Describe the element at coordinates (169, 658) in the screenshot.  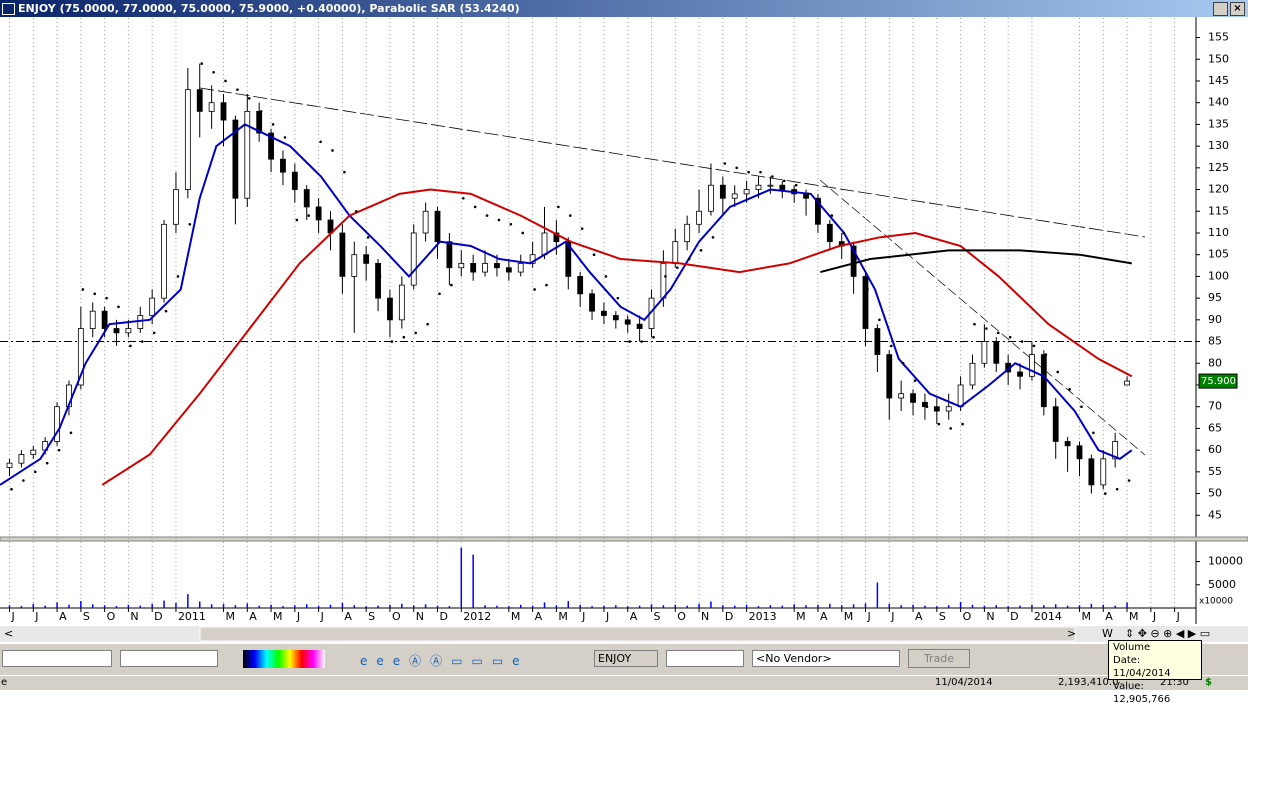
I see `line-width-select` at that location.